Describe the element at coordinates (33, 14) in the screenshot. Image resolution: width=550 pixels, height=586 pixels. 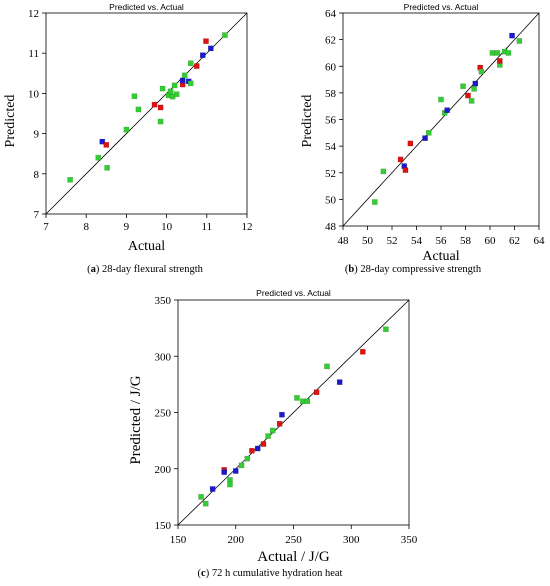
I see `y-tick-label: 12` at that location.